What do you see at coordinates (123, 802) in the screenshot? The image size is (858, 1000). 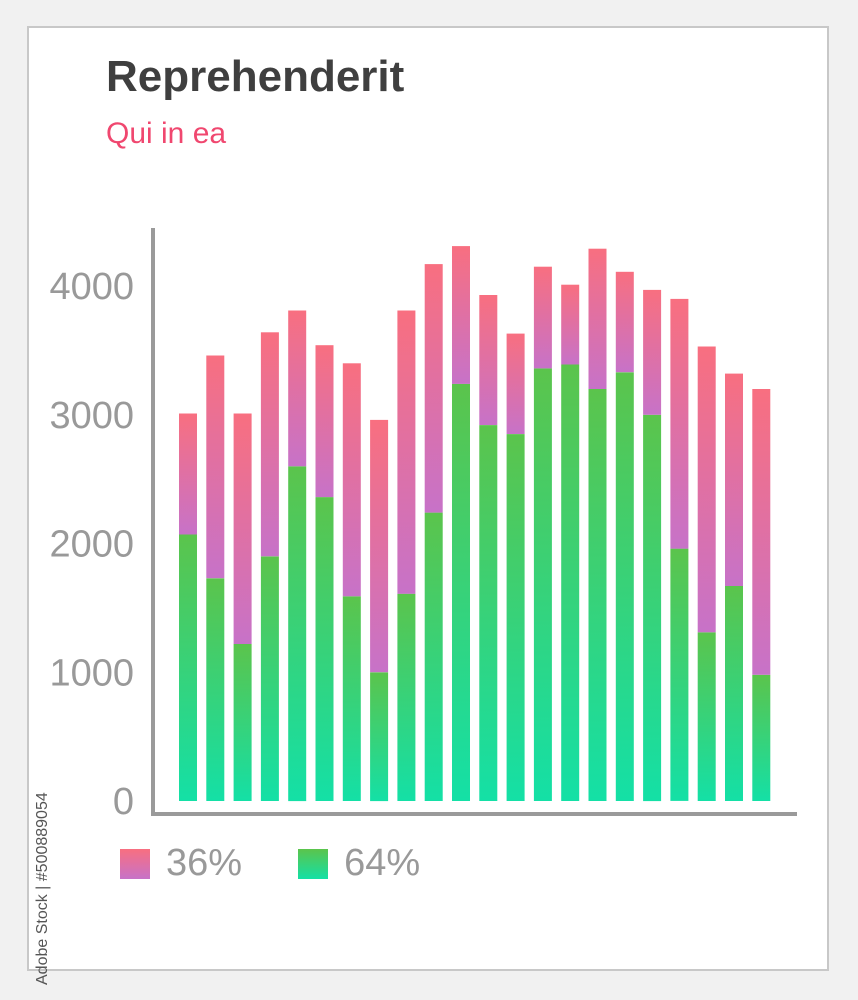 I see `y-tick-label: 0` at bounding box center [123, 802].